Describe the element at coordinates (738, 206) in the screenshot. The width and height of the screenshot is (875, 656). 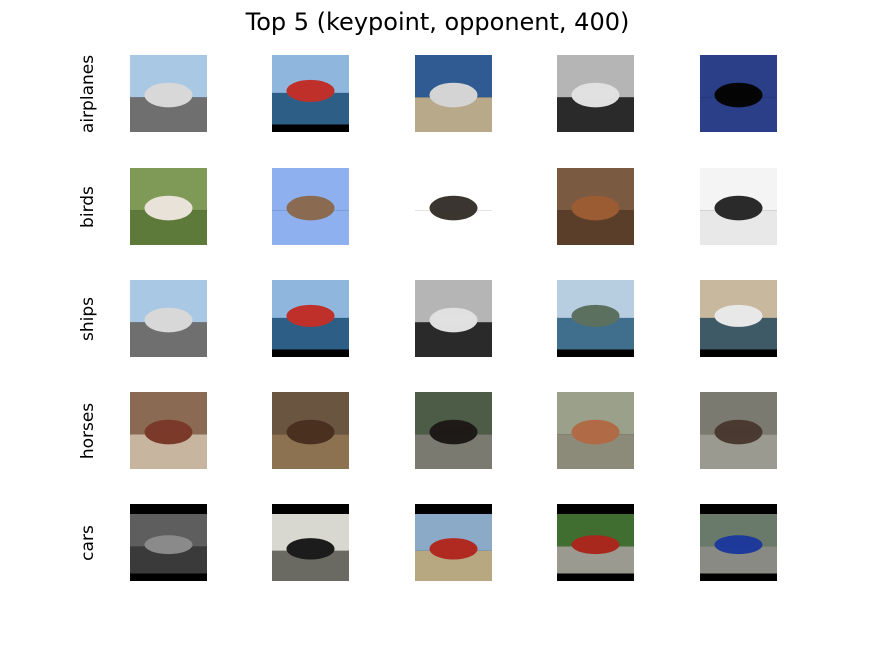
I see `airplane-white-sky-image` at that location.